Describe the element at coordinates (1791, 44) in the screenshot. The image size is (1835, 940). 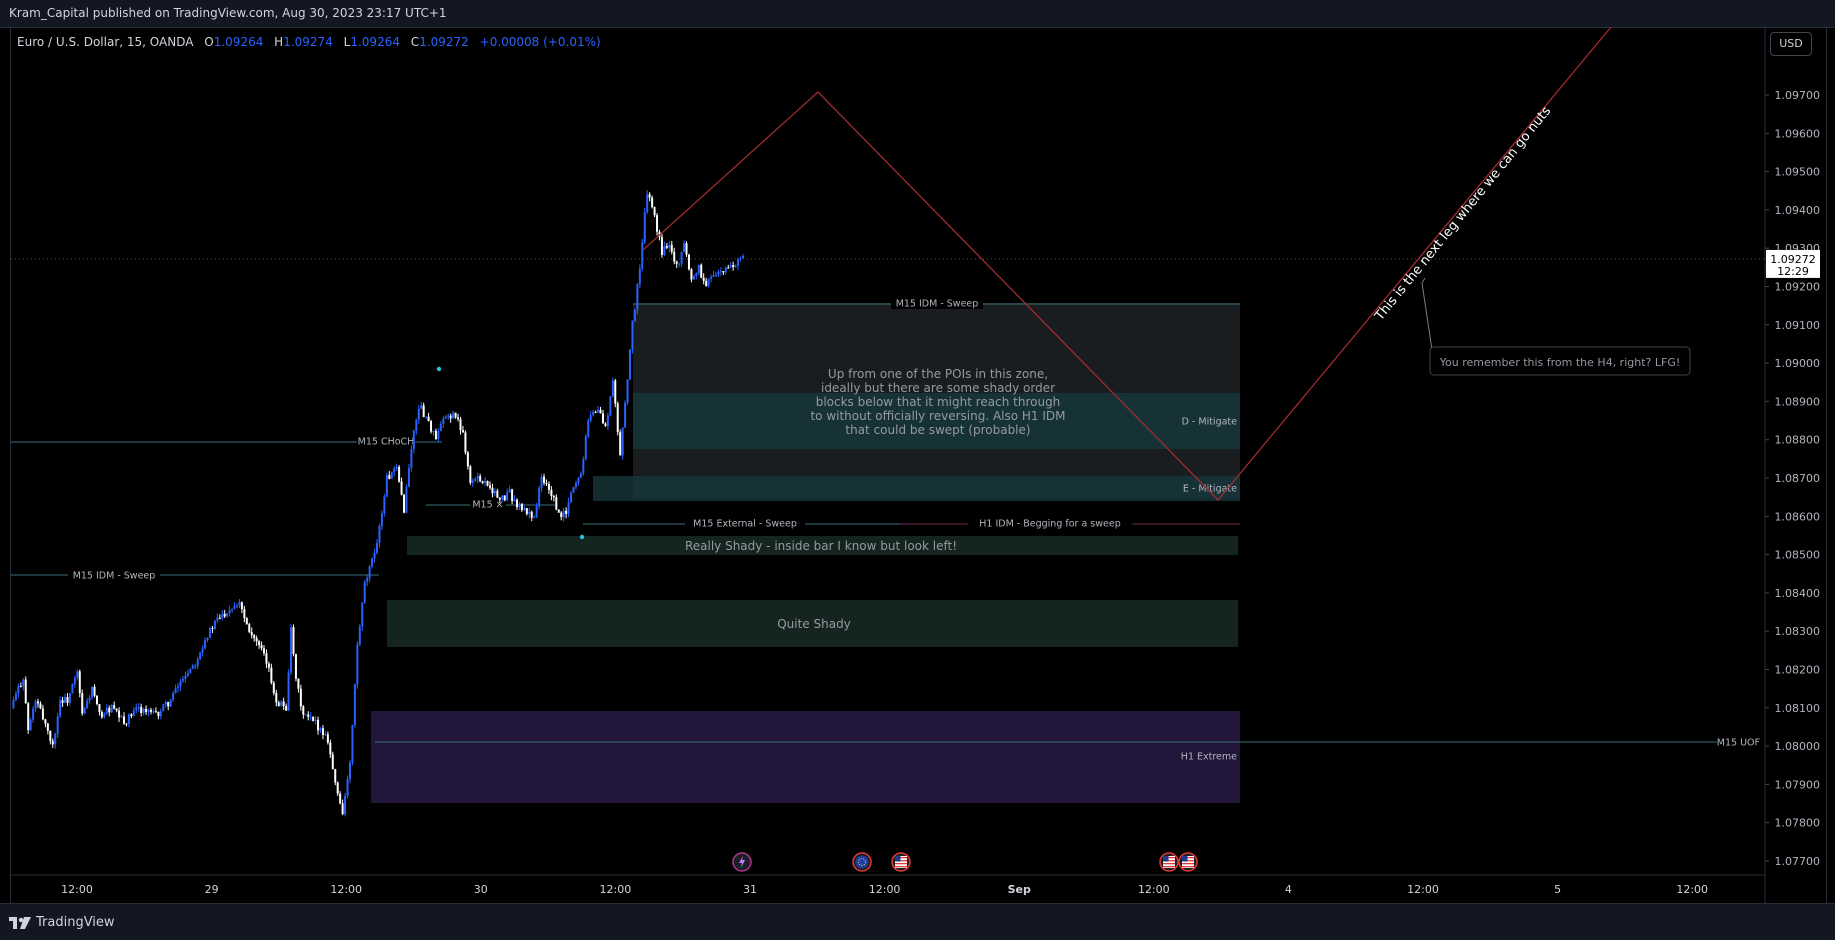
I see `currency-button: USD` at that location.